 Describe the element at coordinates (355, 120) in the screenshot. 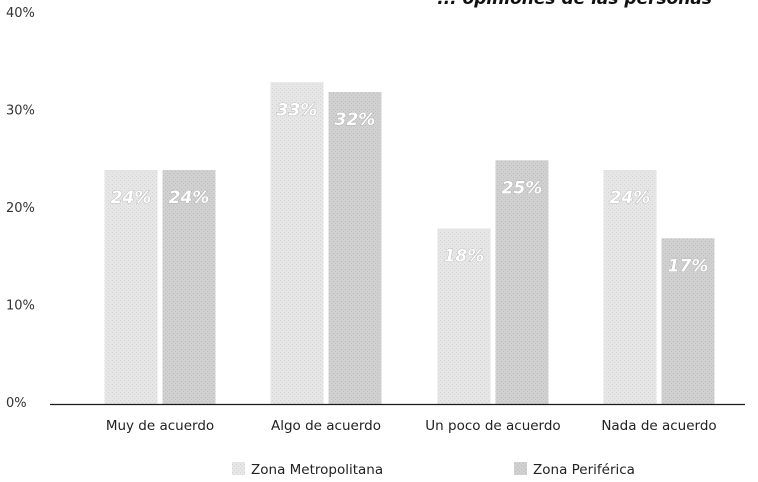

I see `bar-value-label: 32%` at that location.